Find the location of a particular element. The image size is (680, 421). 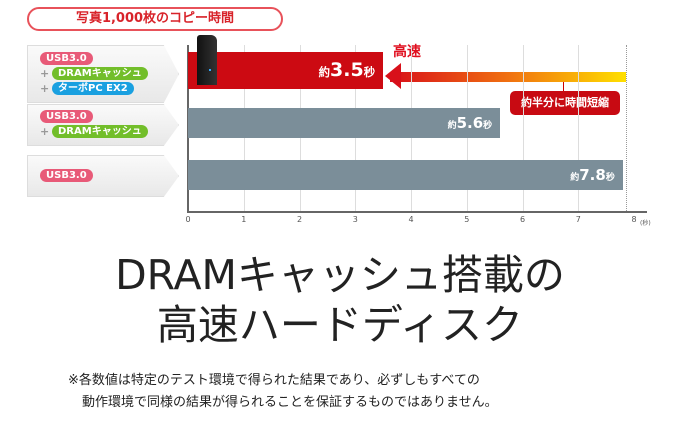

category-tag: ターボPC EX2 is located at coordinates (93, 88).